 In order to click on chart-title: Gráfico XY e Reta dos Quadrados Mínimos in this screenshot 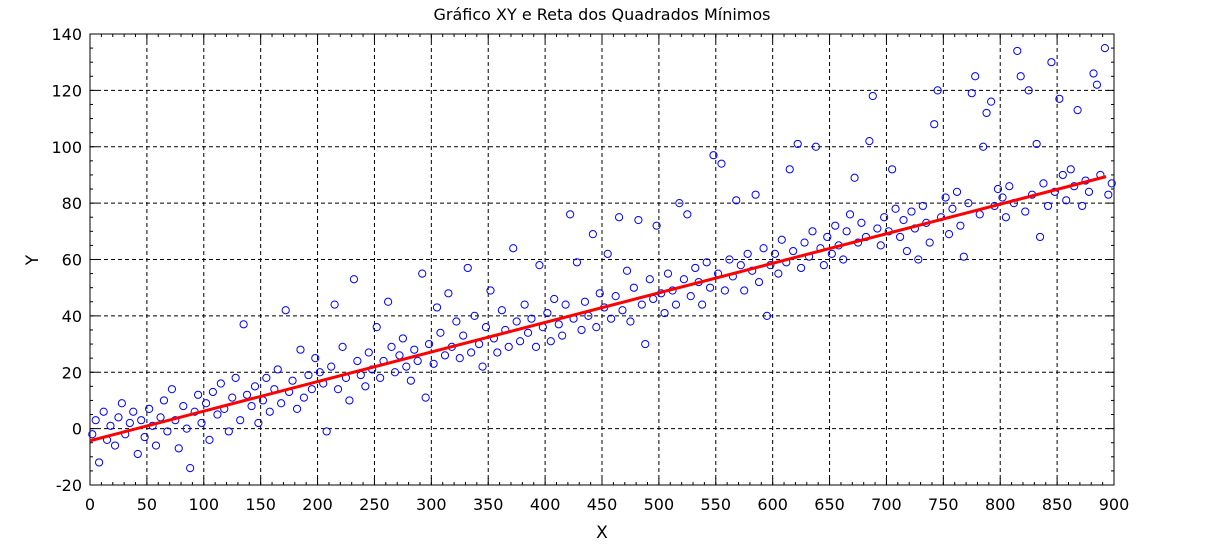, I will do `click(601, 14)`.